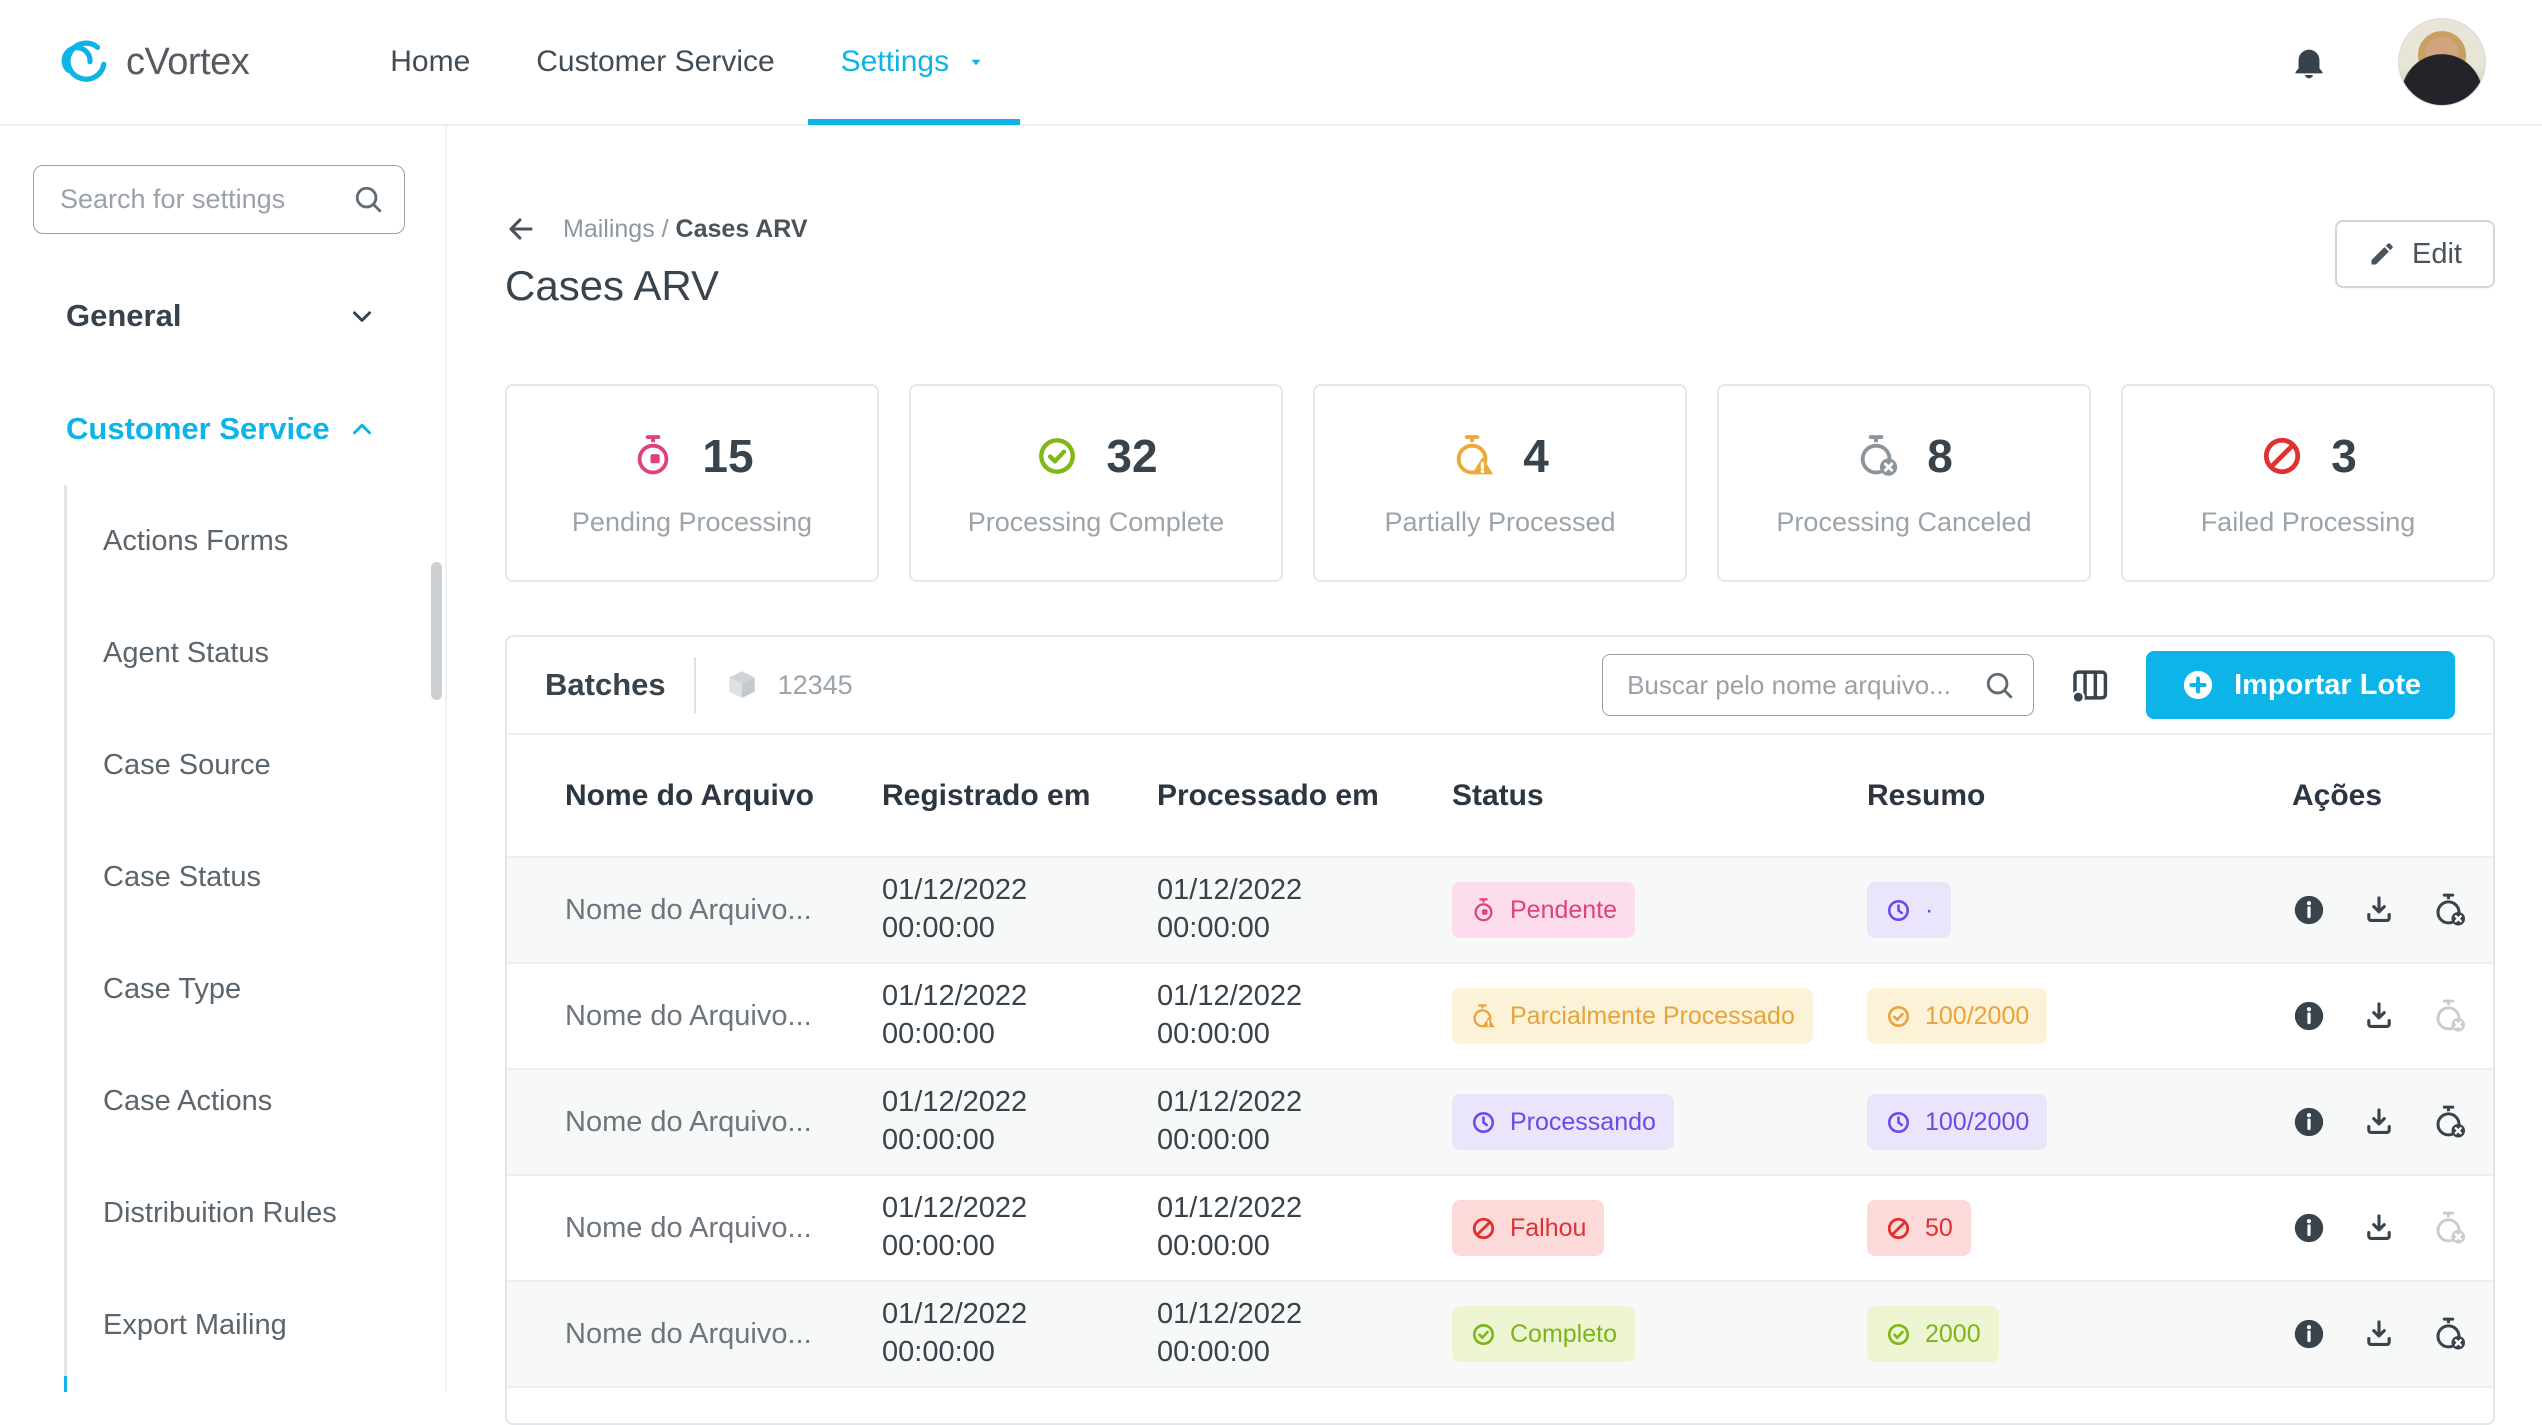 This screenshot has height=1425, width=2542. I want to click on user-avatar, so click(2442, 62).